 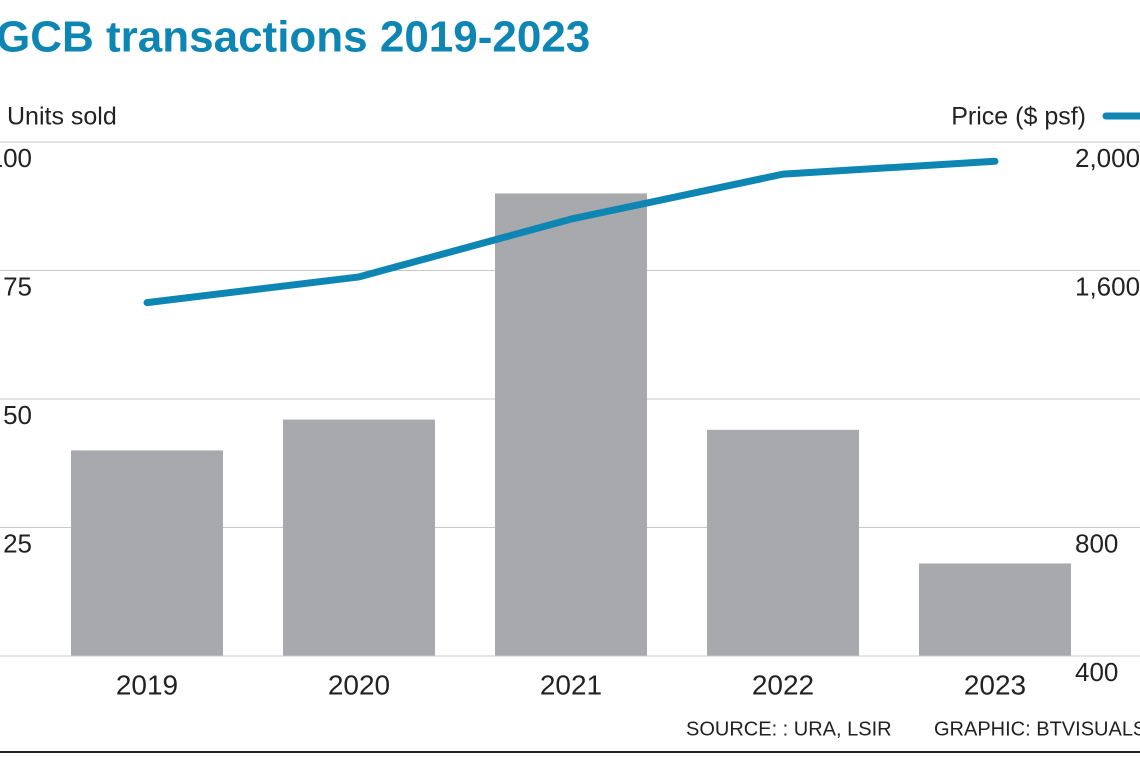 What do you see at coordinates (16, 158) in the screenshot?
I see `y-tick-label: 100` at bounding box center [16, 158].